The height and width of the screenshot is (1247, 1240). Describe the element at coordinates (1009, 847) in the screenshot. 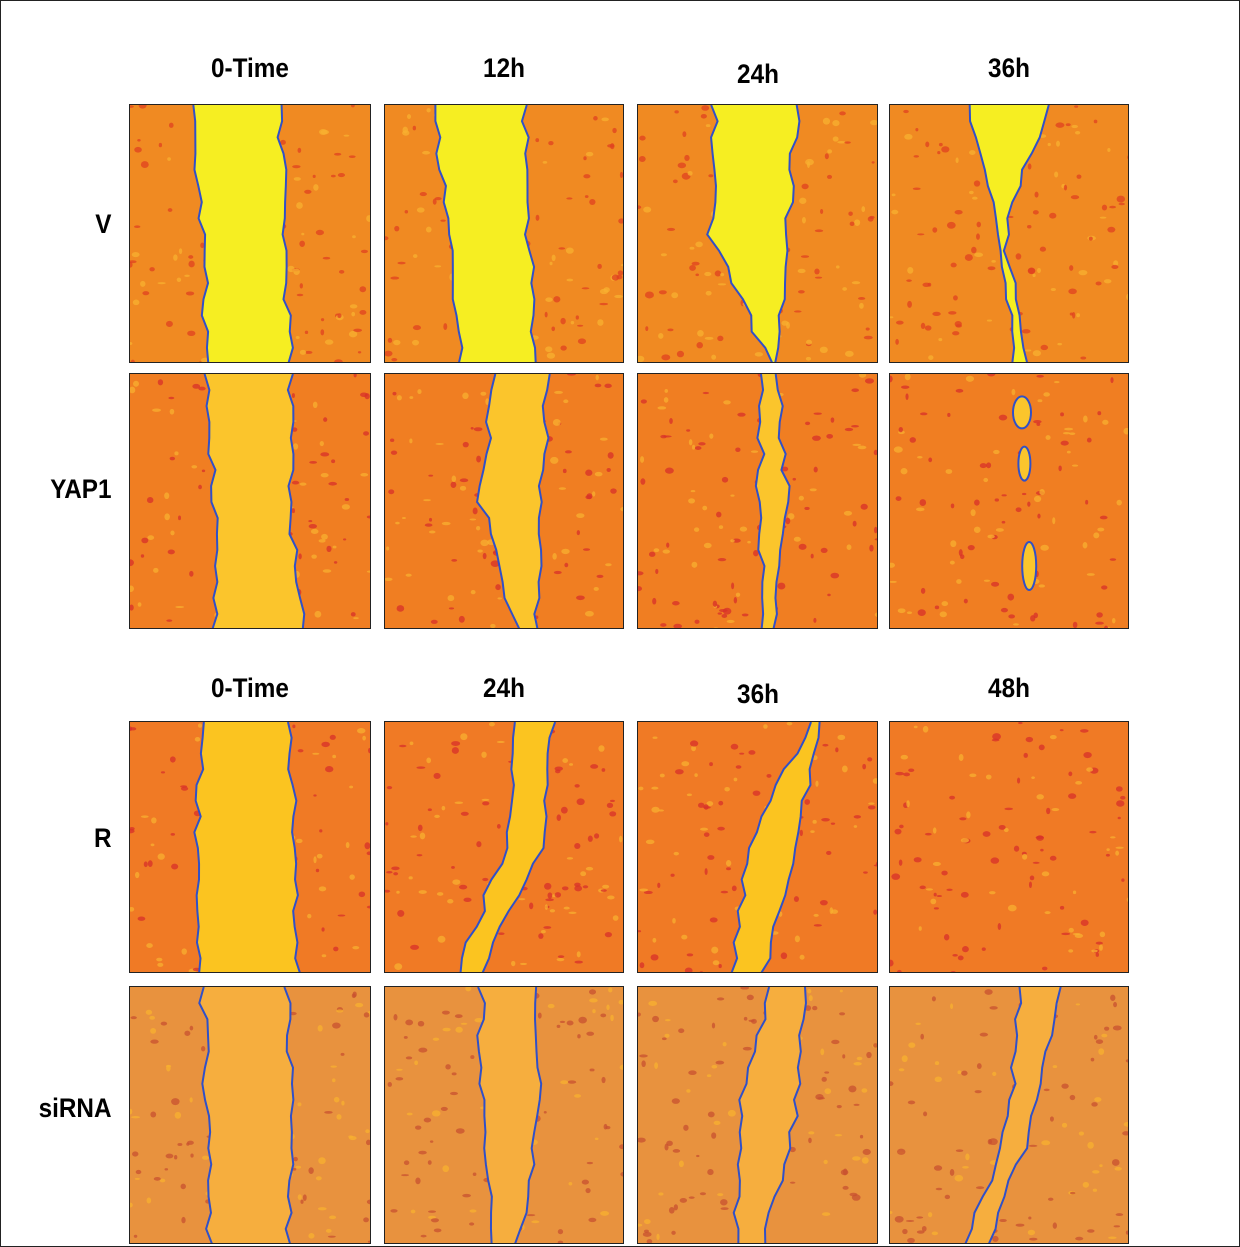

I see `cell-layer` at that location.